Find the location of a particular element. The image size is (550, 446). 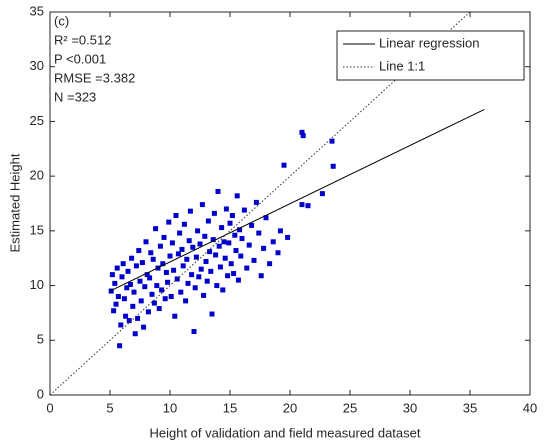

annotation: N =323 is located at coordinates (75, 96).